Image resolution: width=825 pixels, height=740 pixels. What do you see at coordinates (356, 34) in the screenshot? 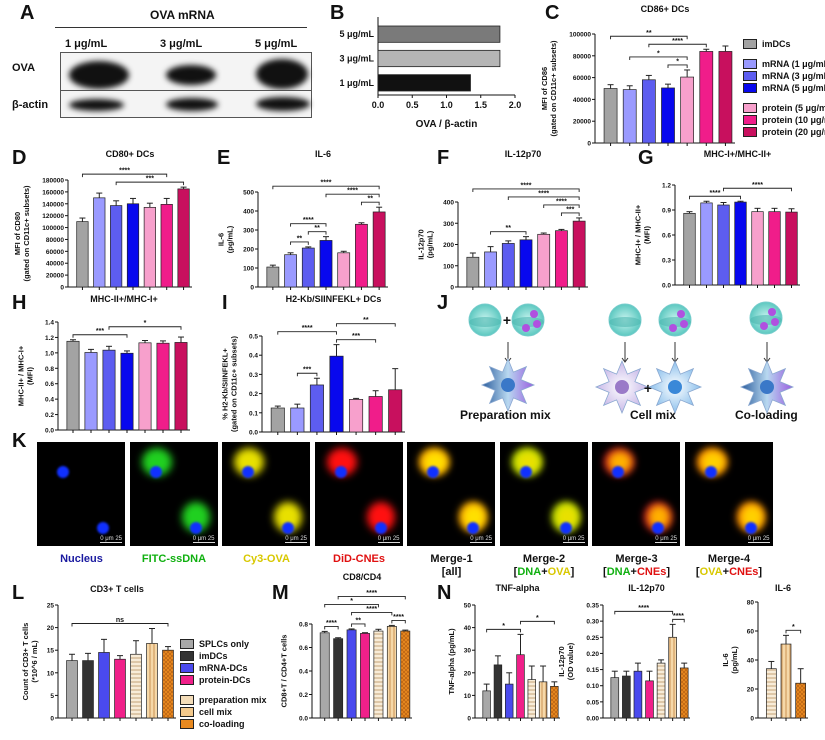
I see `category-label: 5 μg/mL` at bounding box center [356, 34].